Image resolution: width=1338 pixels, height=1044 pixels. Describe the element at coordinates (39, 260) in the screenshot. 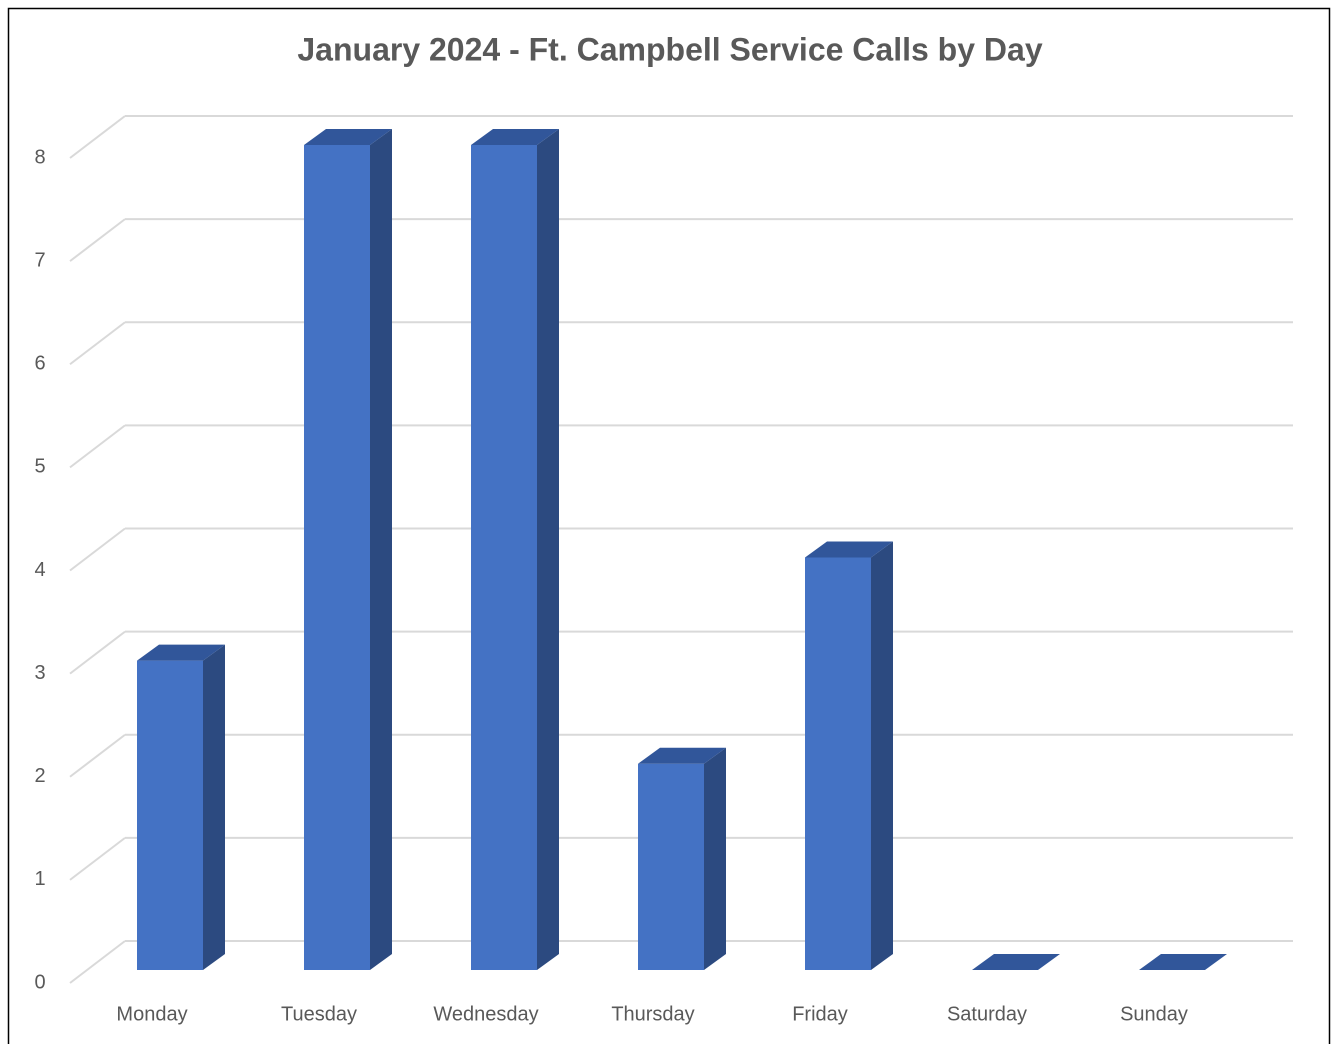

I see `y-tick-label: 7` at that location.